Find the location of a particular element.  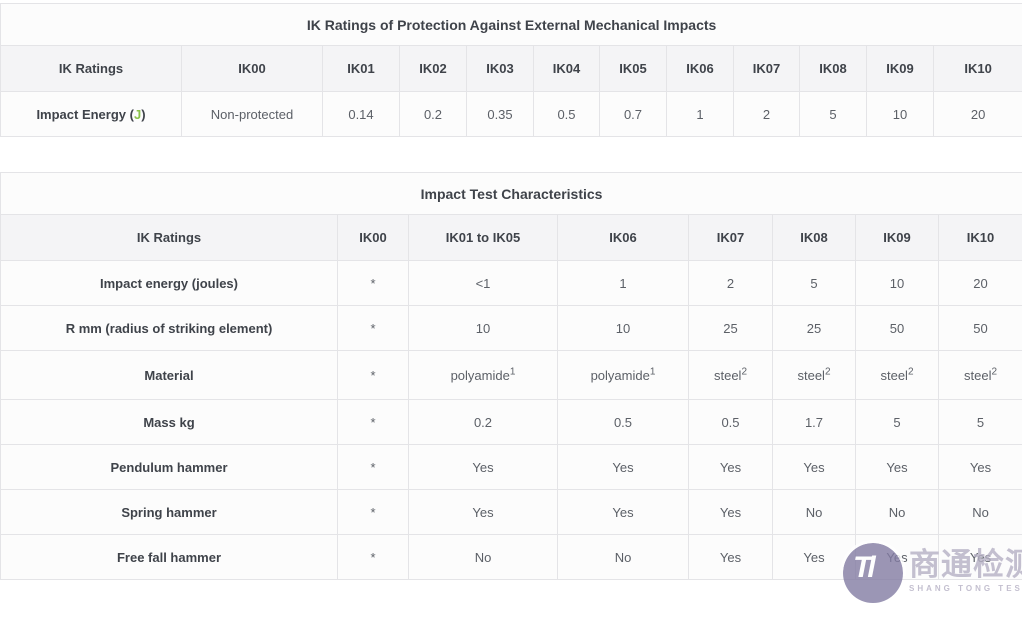

table2-row-label: Mass kg is located at coordinates (169, 422).